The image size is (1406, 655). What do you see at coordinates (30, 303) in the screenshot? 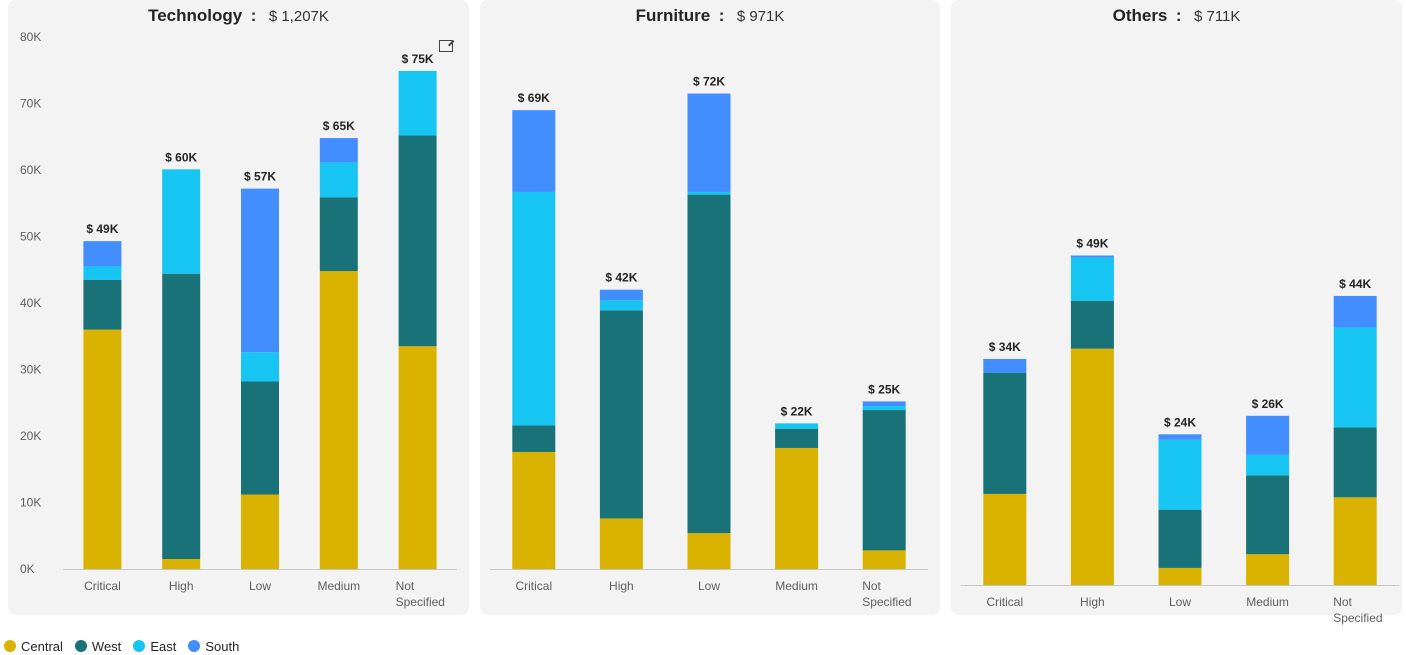
I see `y-tick-label: 40K` at bounding box center [30, 303].